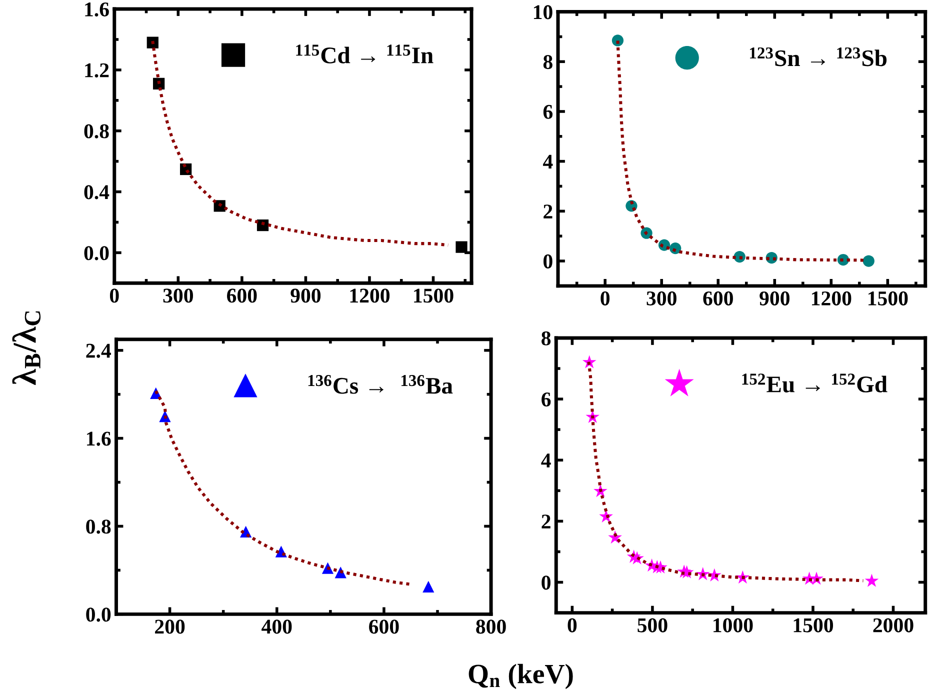 The width and height of the screenshot is (930, 694). I want to click on x-tick-label: 400, so click(277, 627).